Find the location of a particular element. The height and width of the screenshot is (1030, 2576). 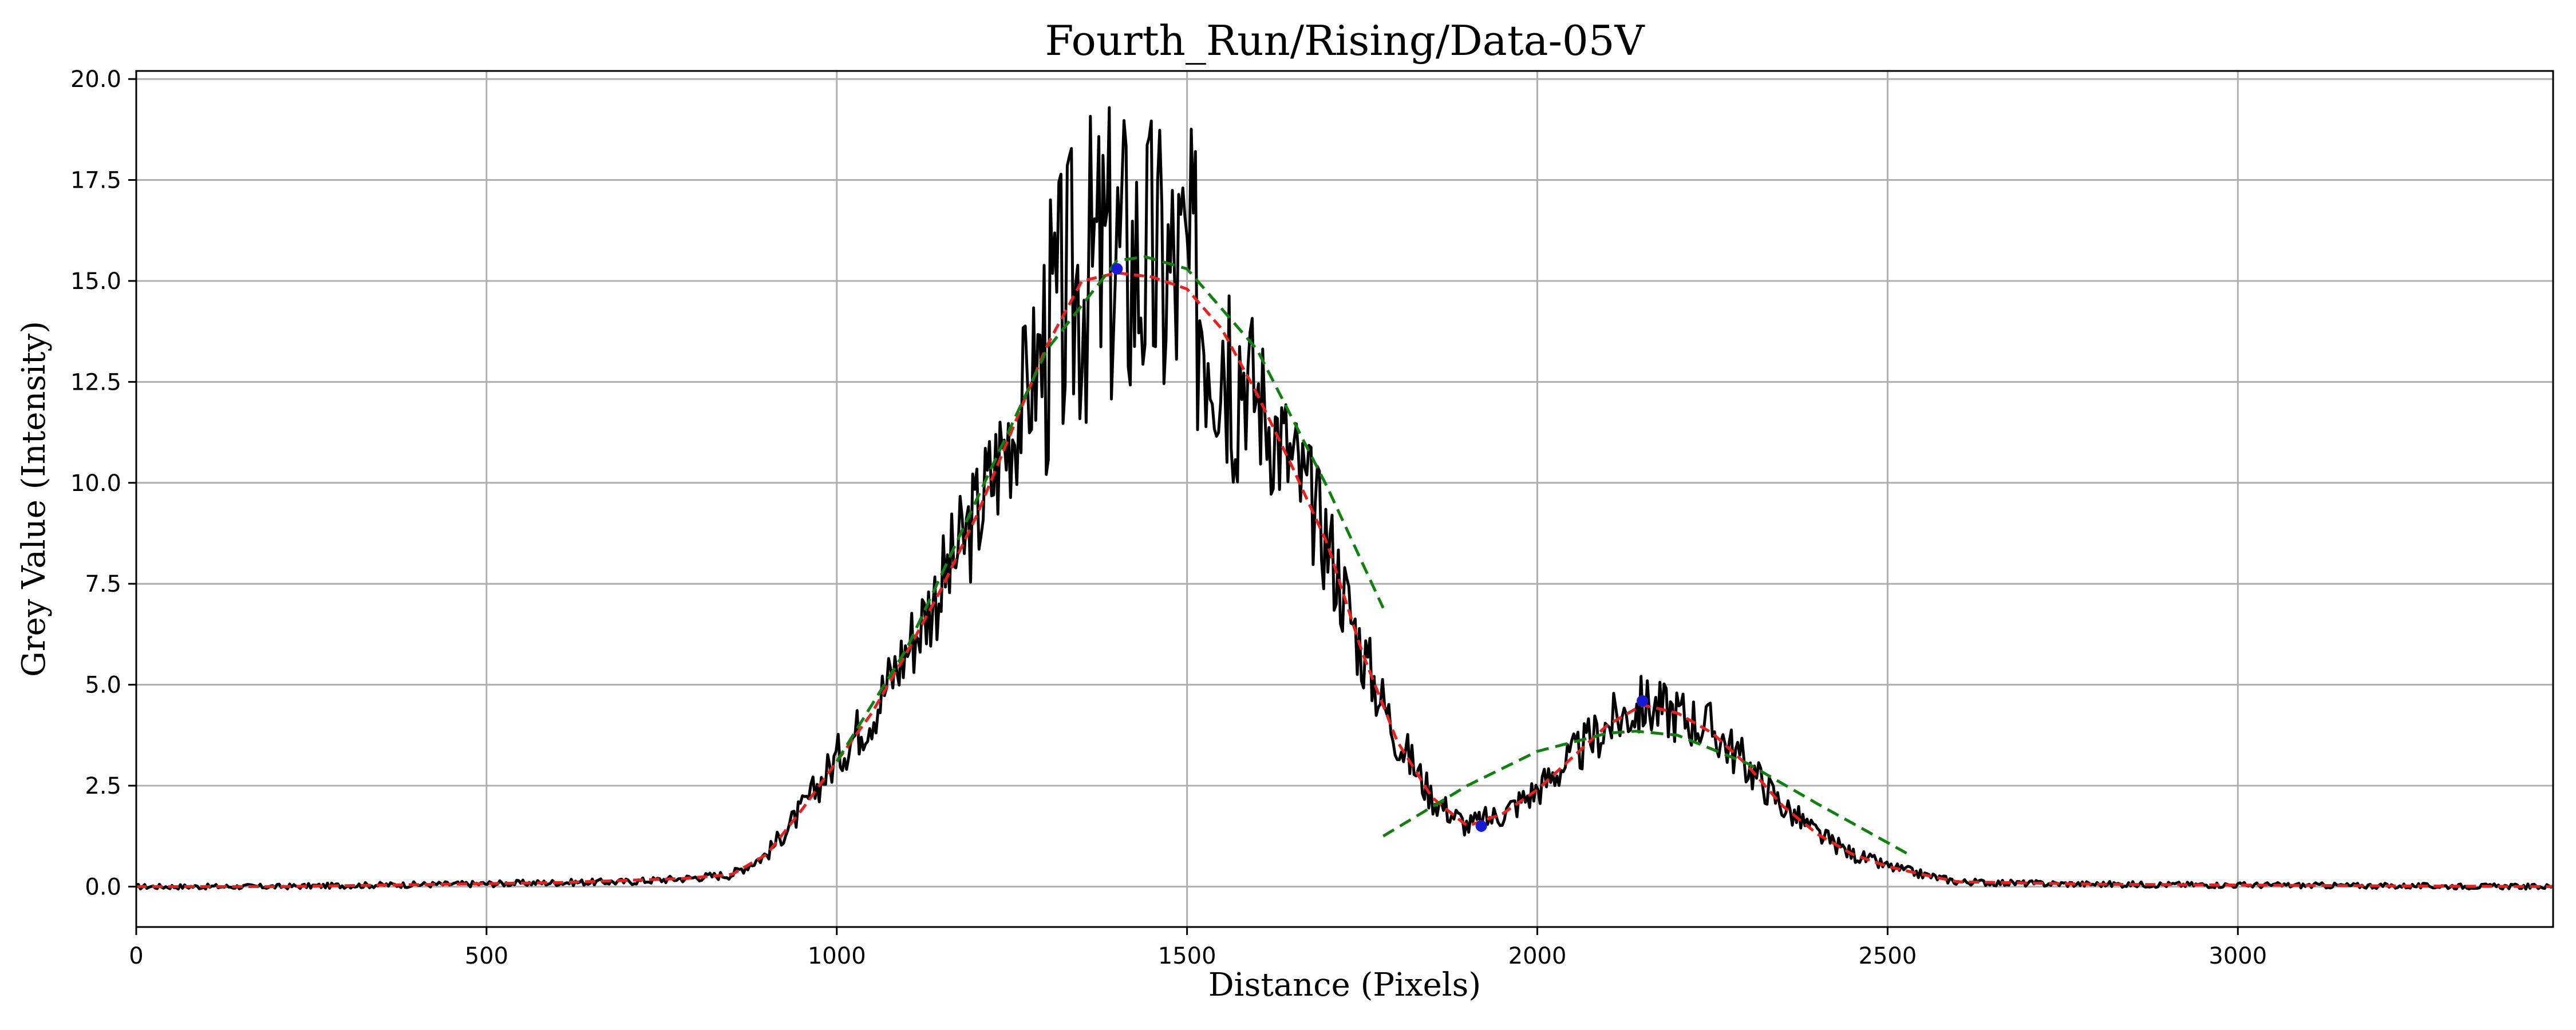

x-tick-label: 0 is located at coordinates (136, 956).